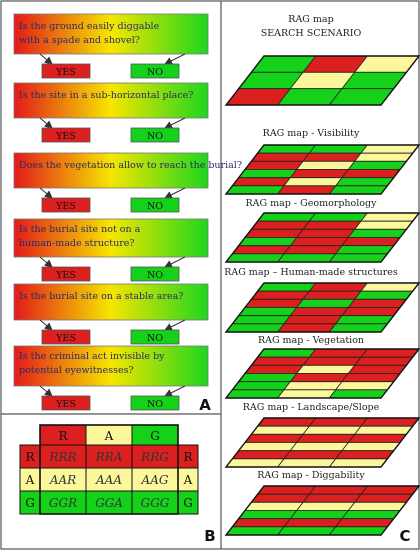 This screenshot has height=550, width=420. I want to click on rag-map-2: RAG map - Visibility, so click(322, 161).